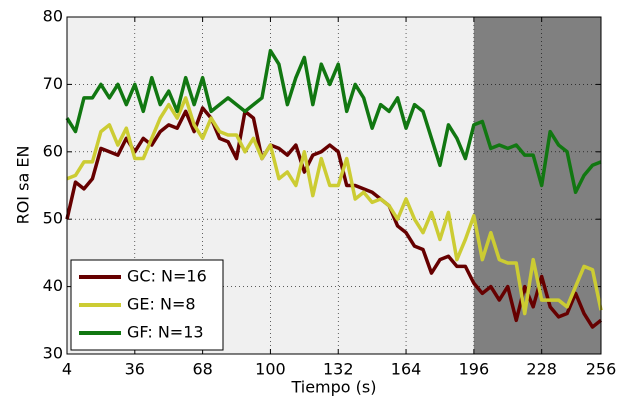 The width and height of the screenshot is (634, 407). I want to click on y-tick-label: 40, so click(53, 285).